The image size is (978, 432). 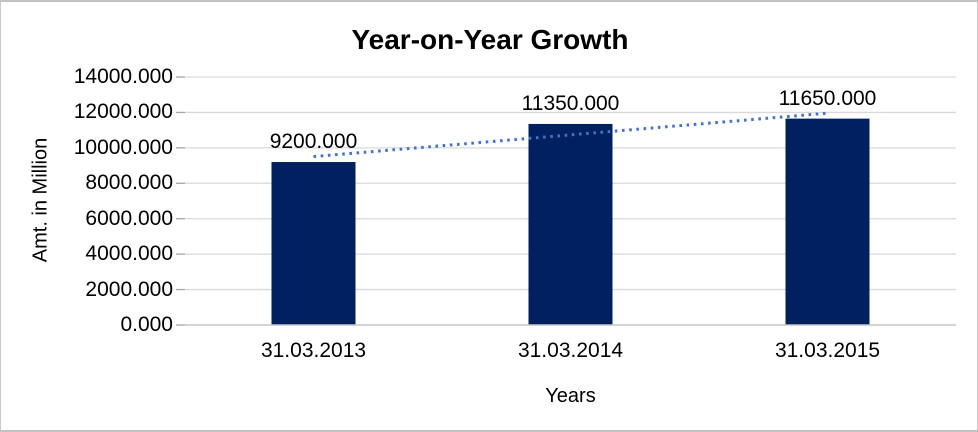 What do you see at coordinates (129, 183) in the screenshot?
I see `y-tick-label: 8000.000` at bounding box center [129, 183].